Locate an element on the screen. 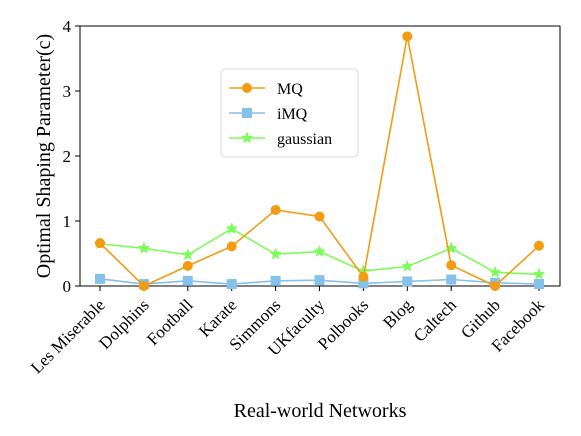 This screenshot has width=581, height=436. legend-gaussian-marker is located at coordinates (247, 137).